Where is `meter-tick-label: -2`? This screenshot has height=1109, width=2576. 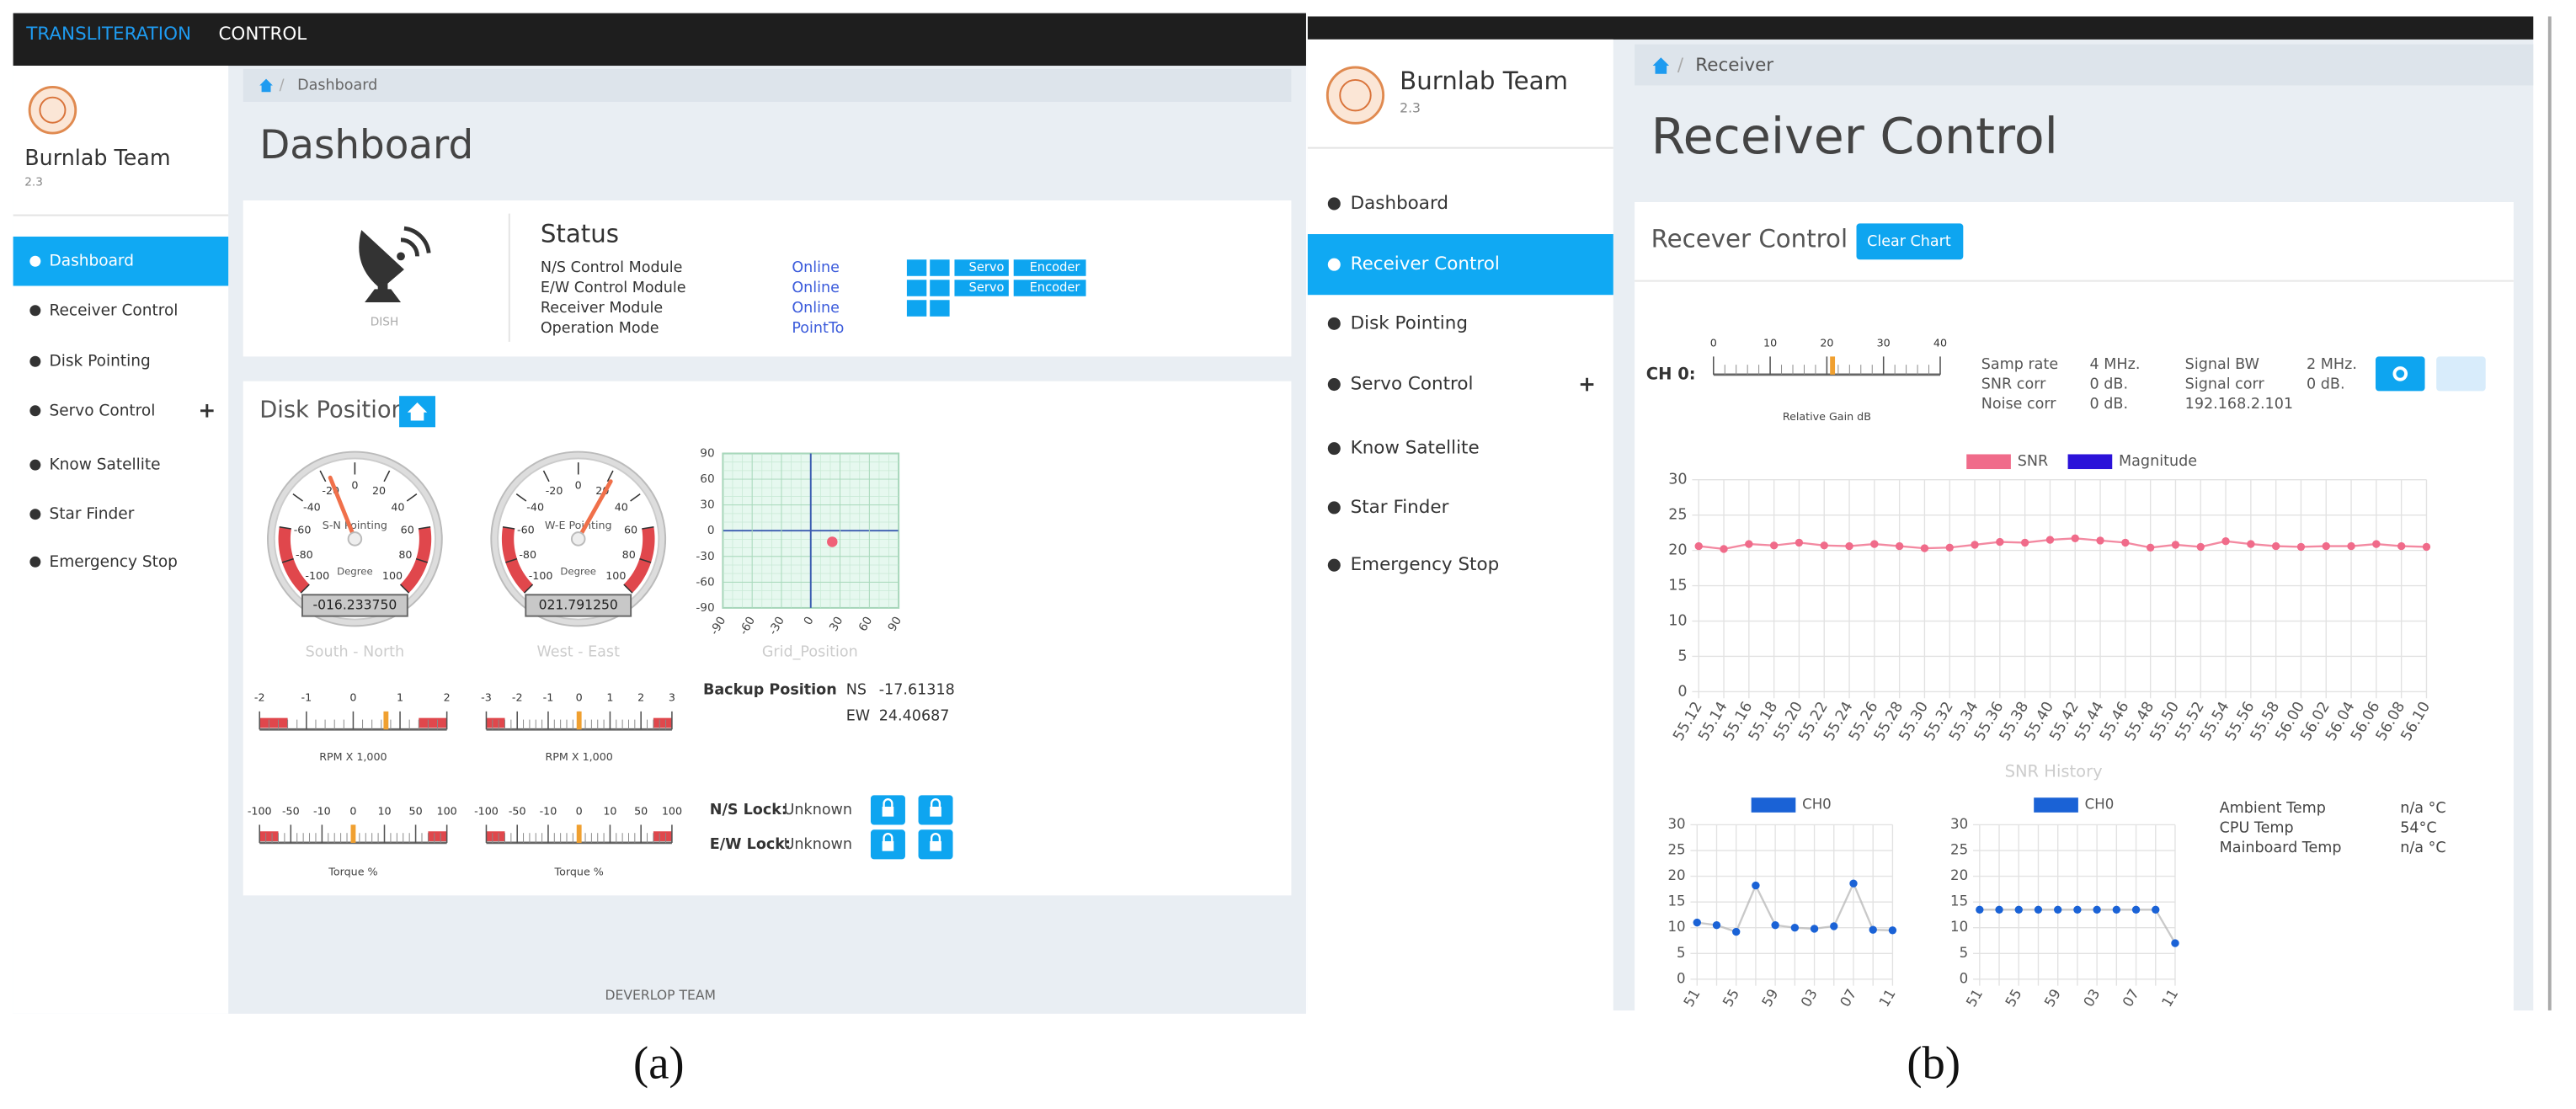
meter-tick-label: -2 is located at coordinates (259, 697).